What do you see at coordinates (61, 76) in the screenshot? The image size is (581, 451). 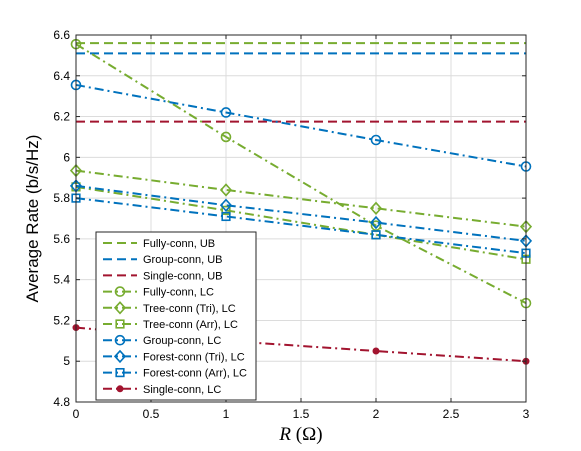 I see `y-tick-label: 6.4` at bounding box center [61, 76].